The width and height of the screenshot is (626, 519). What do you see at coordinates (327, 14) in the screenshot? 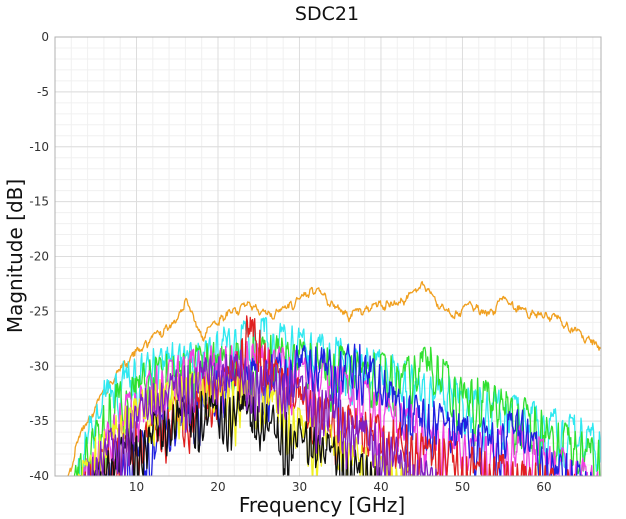
I see `chart-title: SDC21` at bounding box center [327, 14].